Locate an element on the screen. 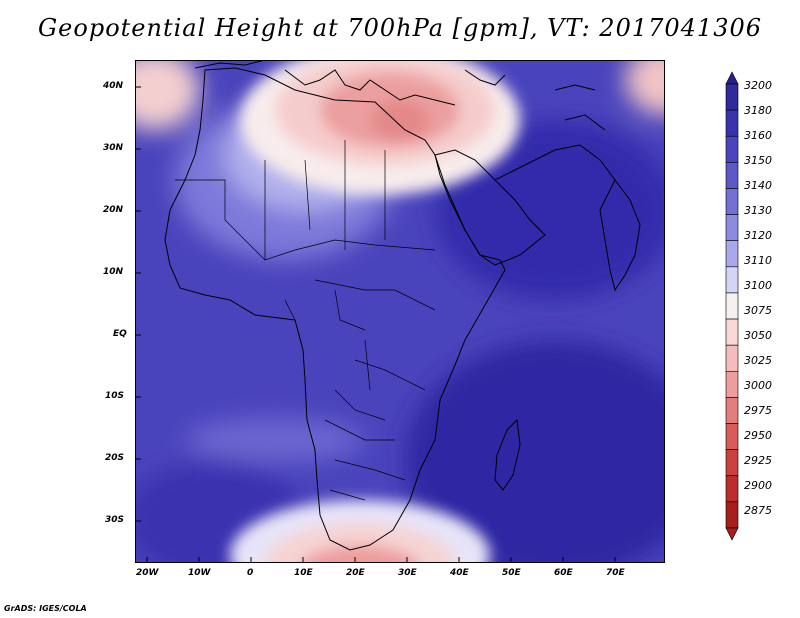  madagascar-coastline is located at coordinates (507, 454).